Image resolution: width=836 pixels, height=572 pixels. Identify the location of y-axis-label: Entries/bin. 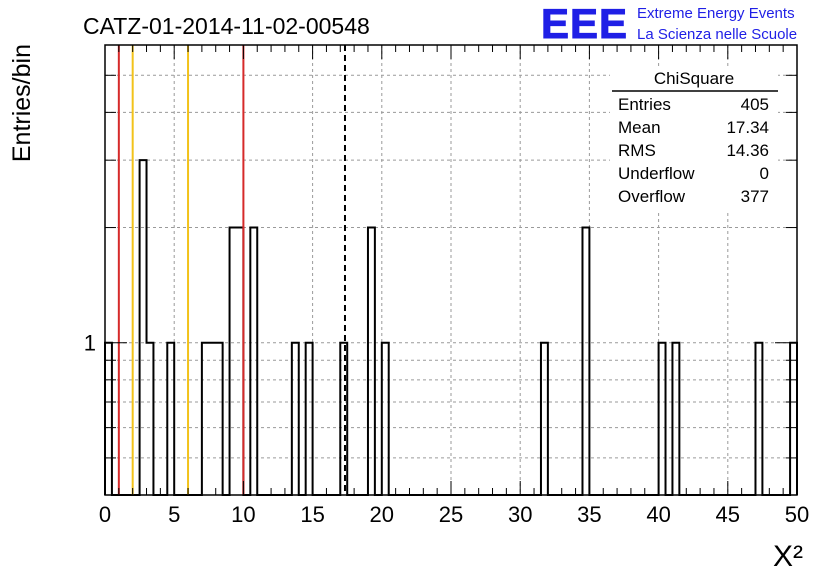
(22, 103).